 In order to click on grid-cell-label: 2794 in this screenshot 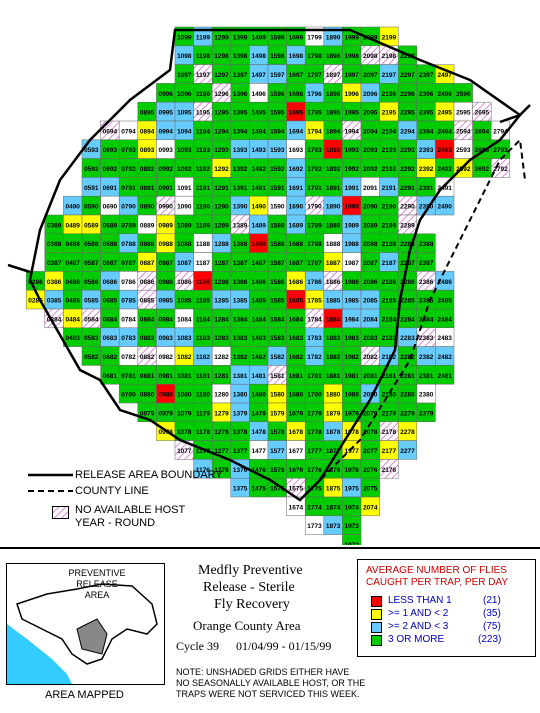, I will do `click(500, 131)`.